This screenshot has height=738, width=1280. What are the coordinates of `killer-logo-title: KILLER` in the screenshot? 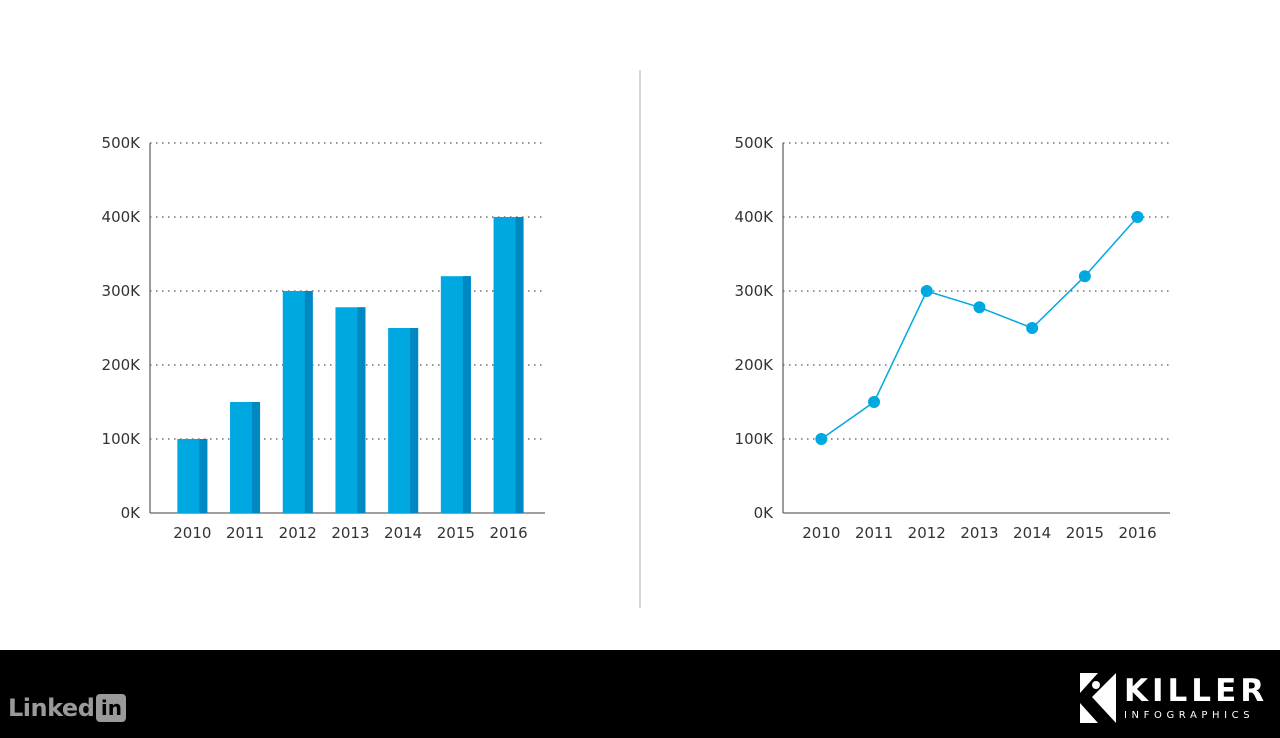 It's located at (1196, 690).